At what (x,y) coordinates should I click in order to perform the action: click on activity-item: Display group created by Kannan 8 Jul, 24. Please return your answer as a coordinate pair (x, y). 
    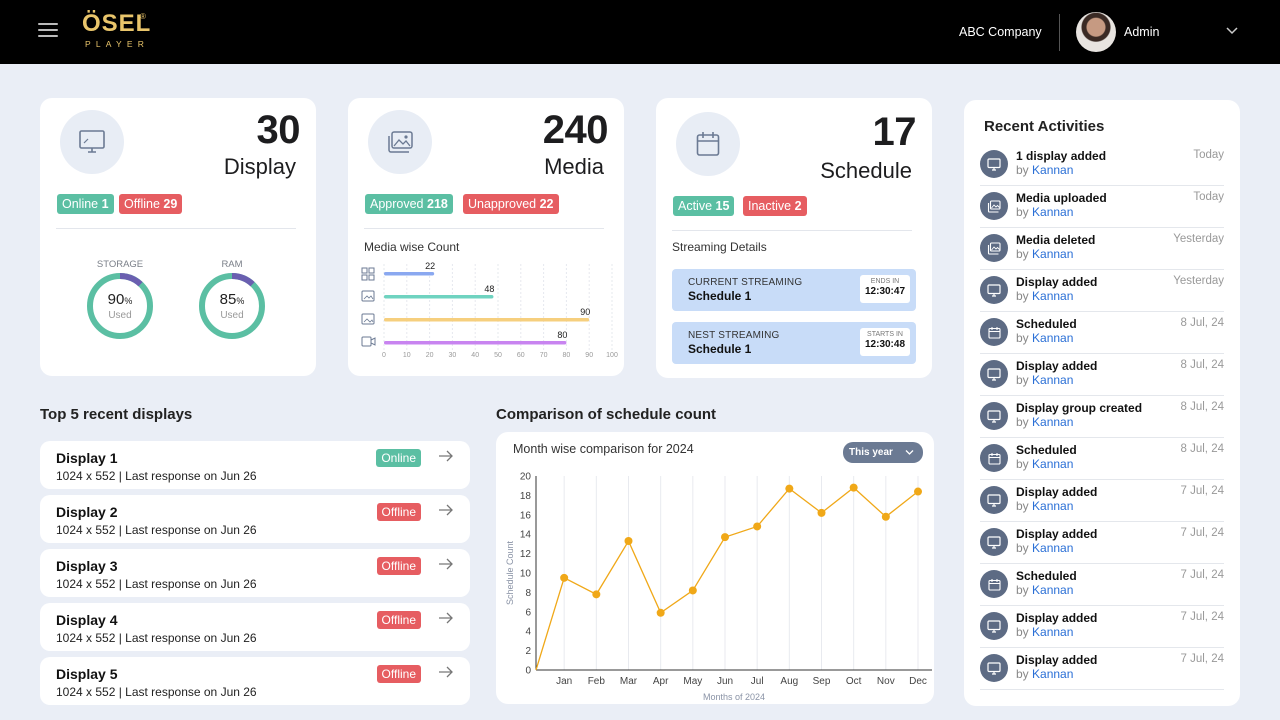
    Looking at the image, I should click on (1102, 417).